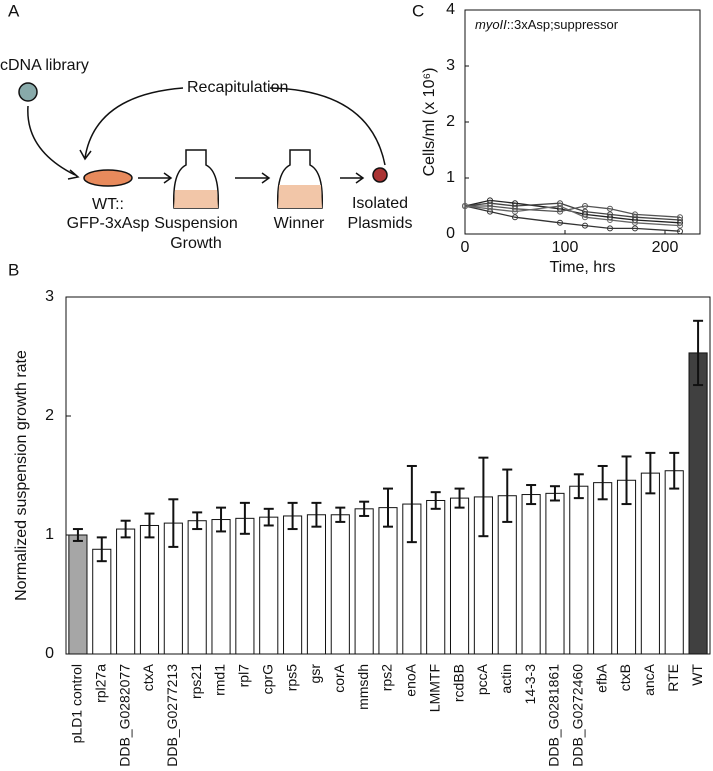  Describe the element at coordinates (108, 204) in the screenshot. I see `diagram-label: WT::` at that location.